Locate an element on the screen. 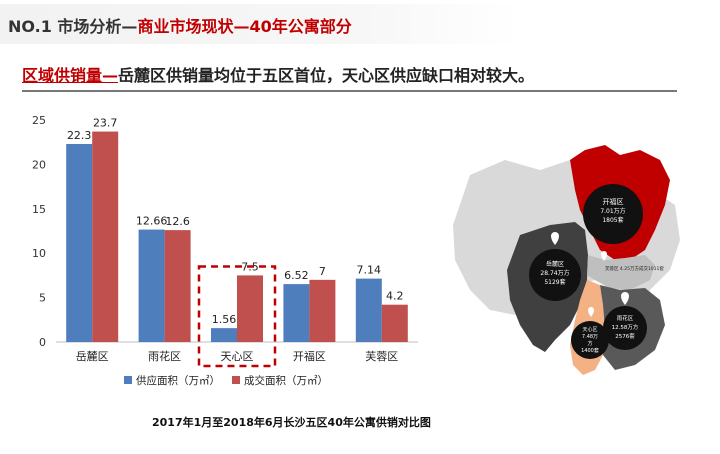 The width and height of the screenshot is (720, 454). subtitle-underline is located at coordinates (349, 91).